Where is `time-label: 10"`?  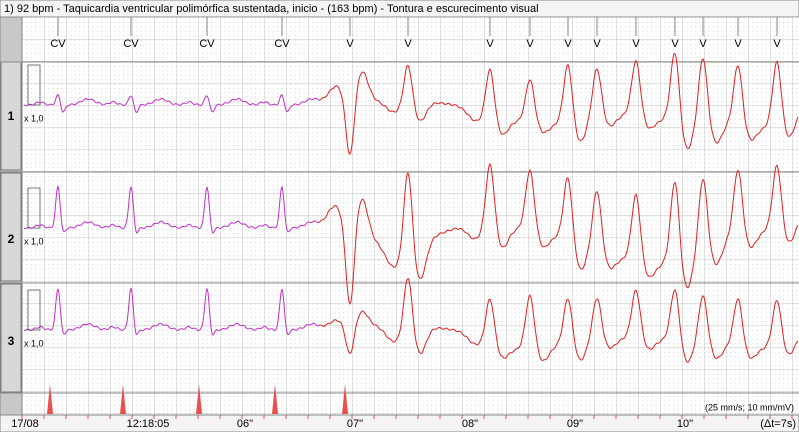 time-label: 10" is located at coordinates (685, 424).